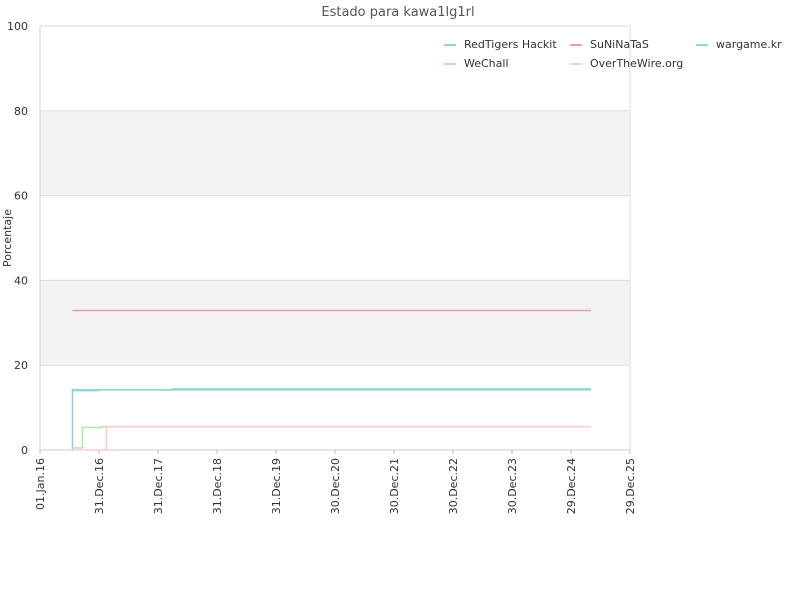 The height and width of the screenshot is (600, 800). Describe the element at coordinates (510, 44) in the screenshot. I see `legend-label: RedTigers Hackit` at that location.